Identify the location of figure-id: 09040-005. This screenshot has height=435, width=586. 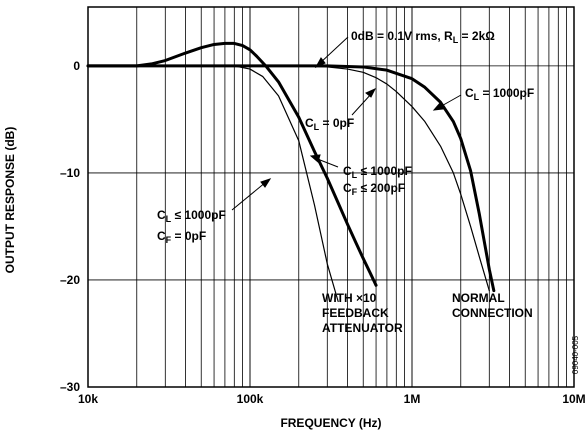
(575, 354).